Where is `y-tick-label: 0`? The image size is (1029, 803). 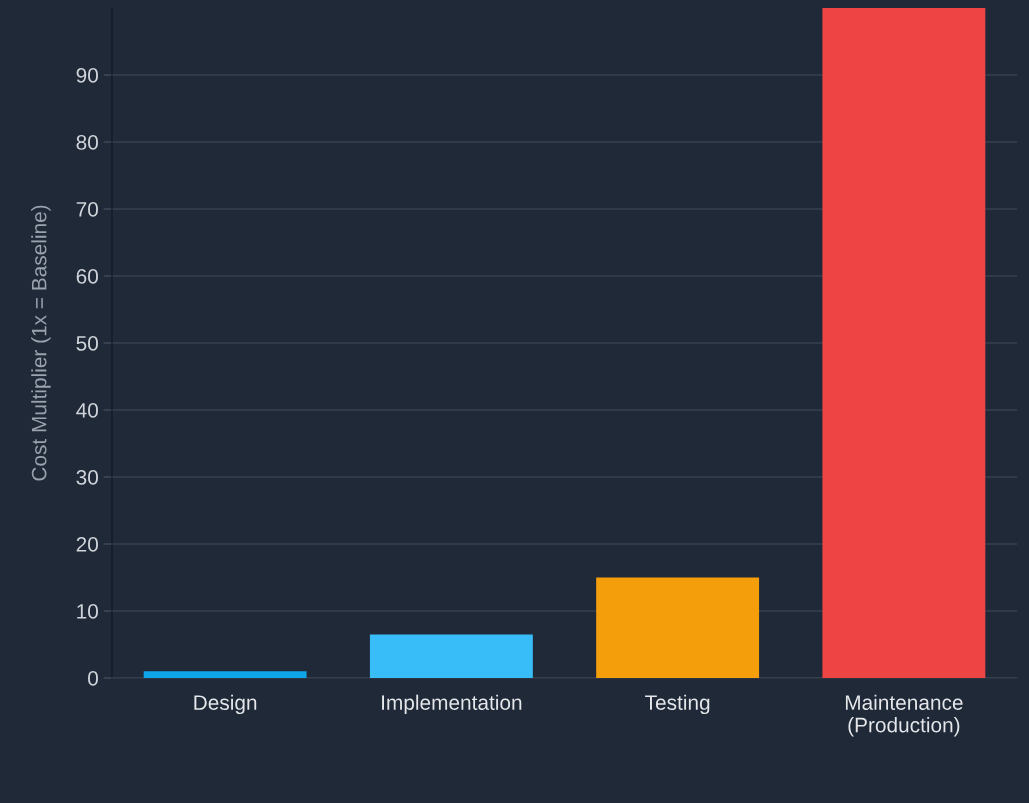
y-tick-label: 0 is located at coordinates (93, 678).